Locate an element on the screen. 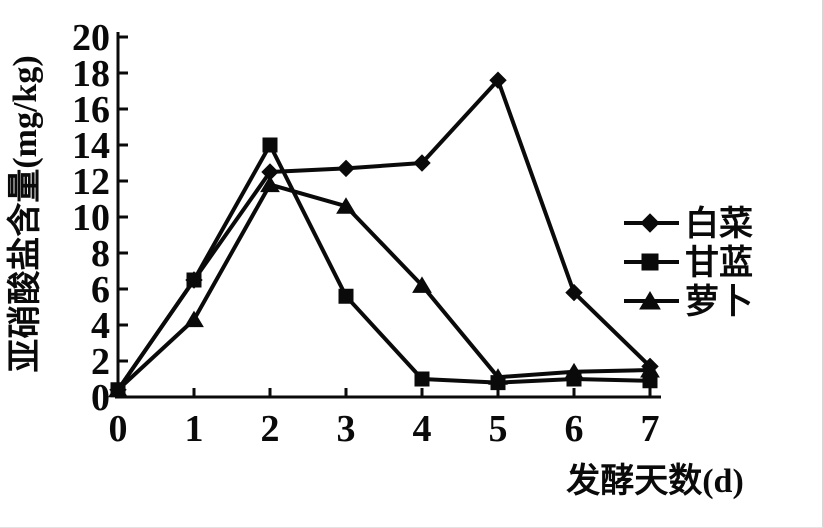 The image size is (824, 528). x-tick-label: 6 is located at coordinates (574, 429).